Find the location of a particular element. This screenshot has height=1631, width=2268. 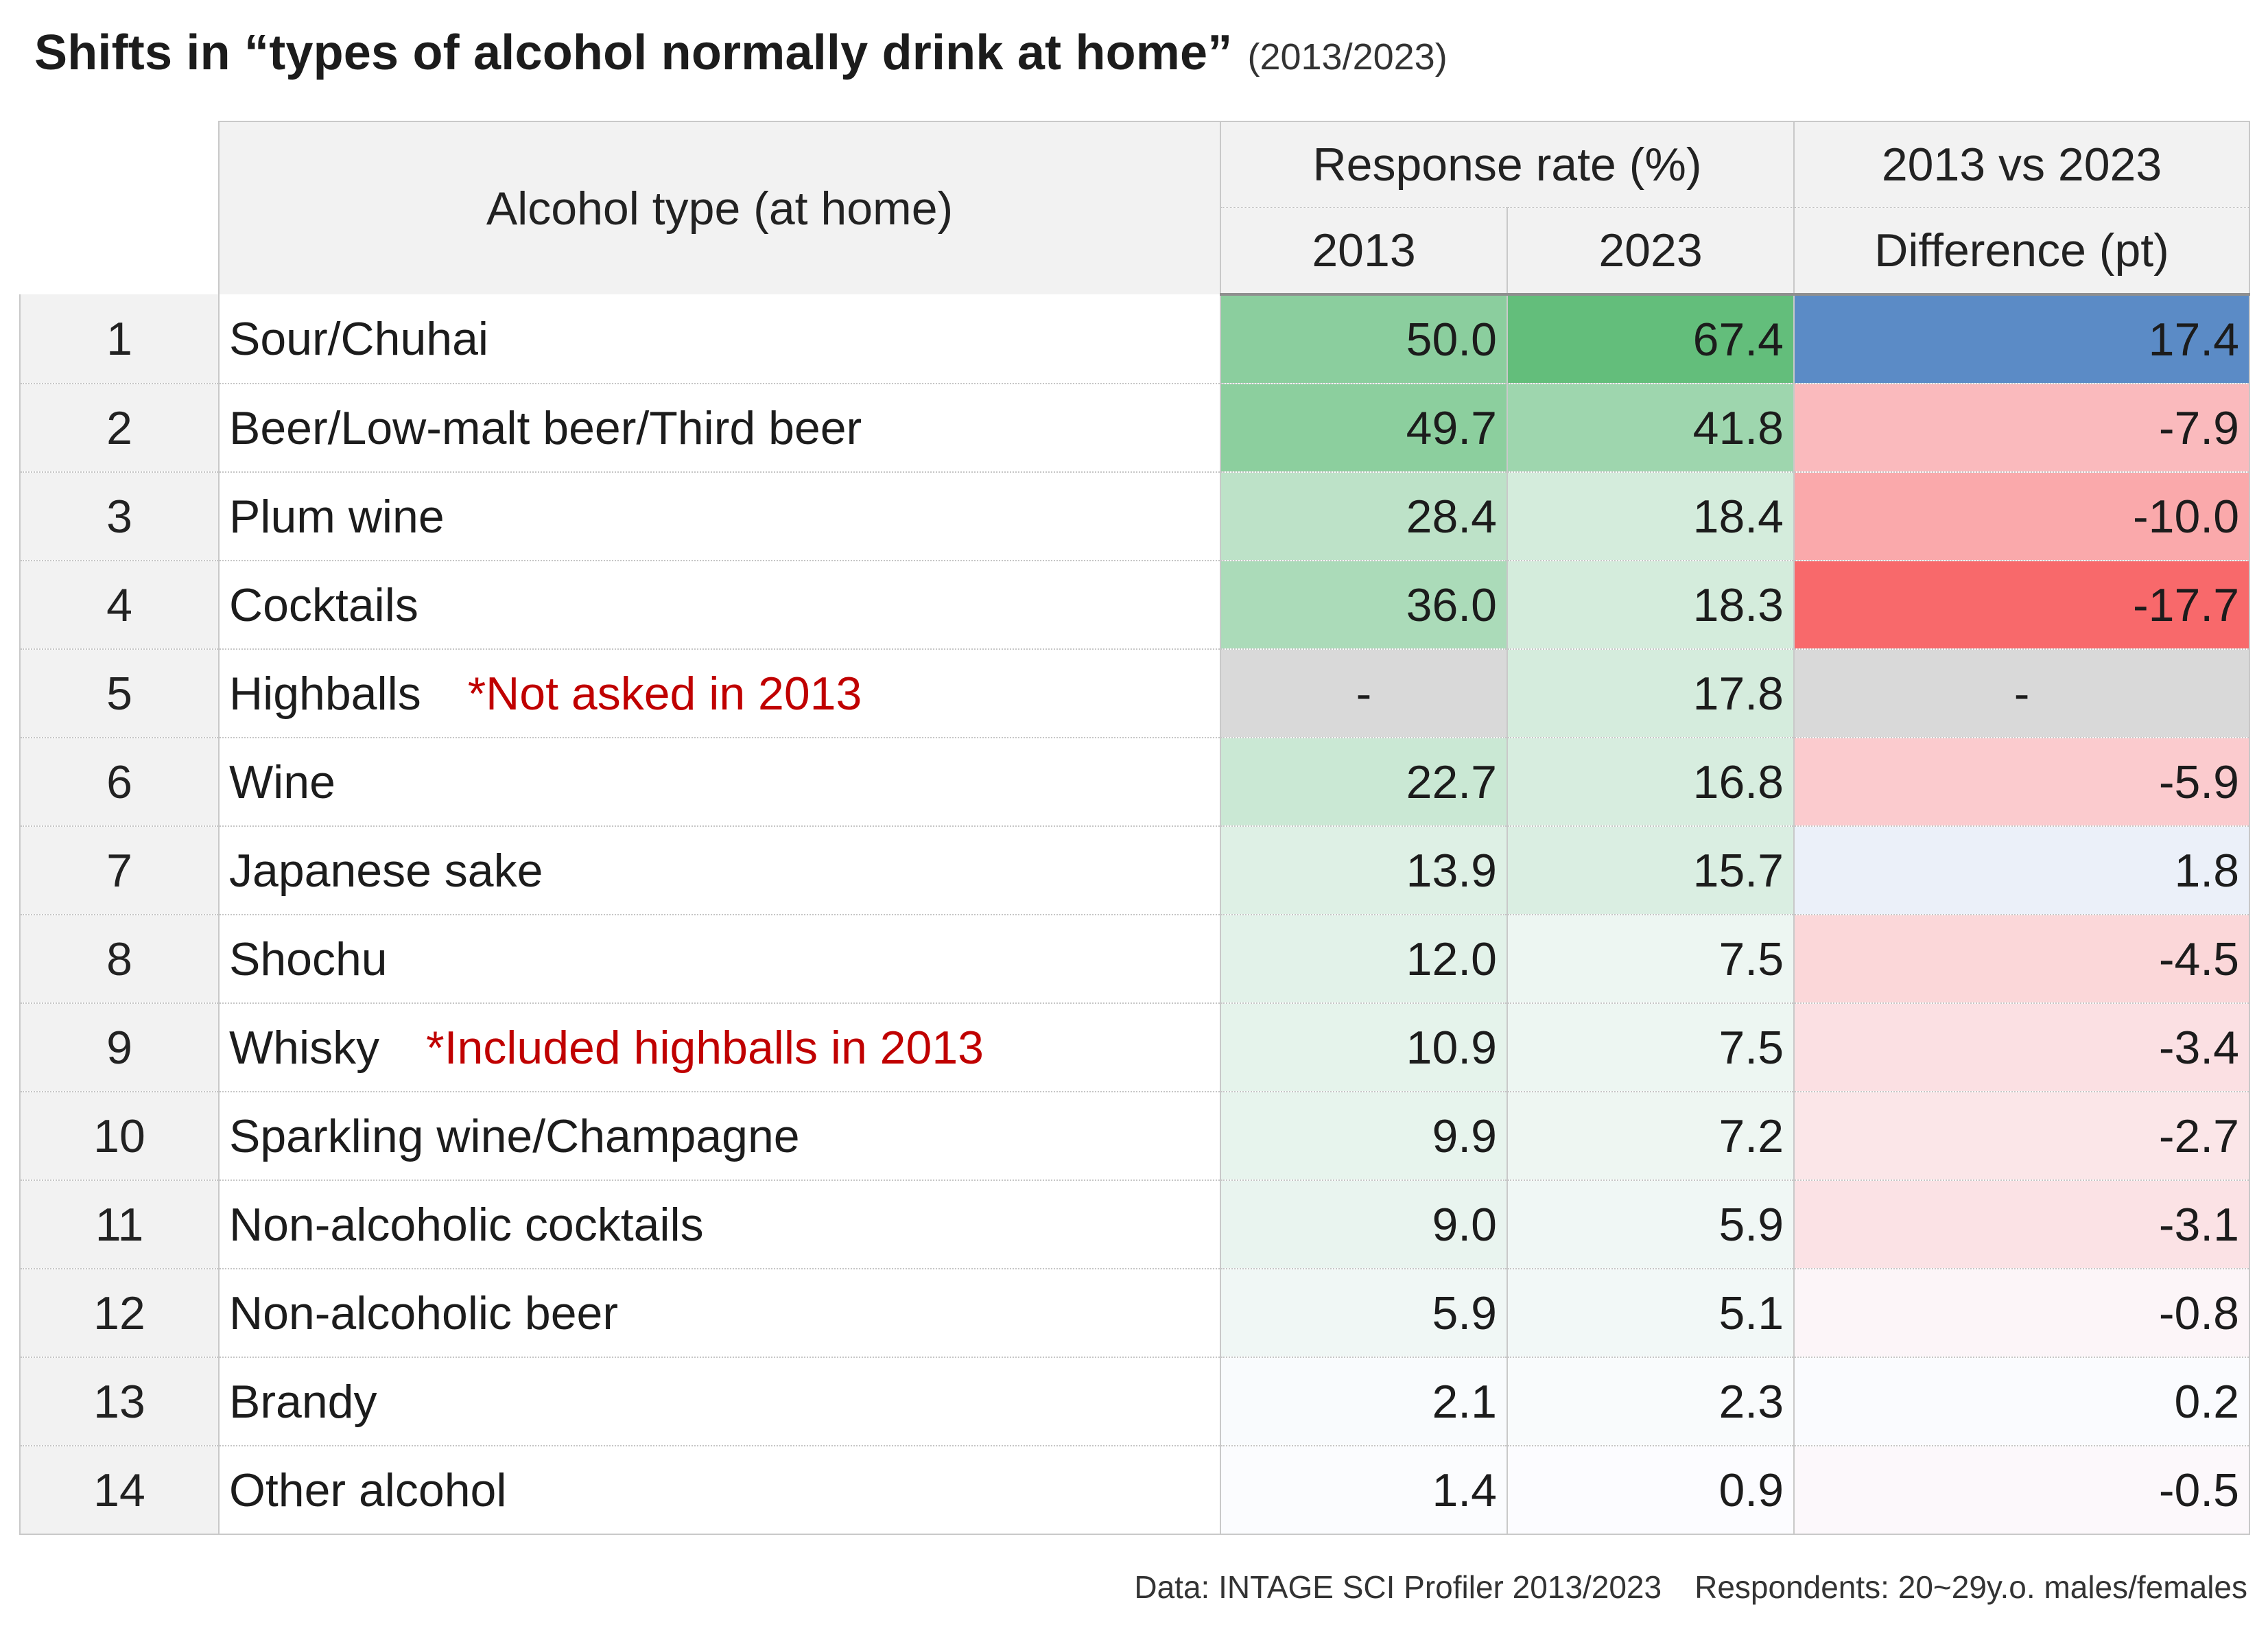

rate-2013-cell: 49.7 is located at coordinates (1363, 428).